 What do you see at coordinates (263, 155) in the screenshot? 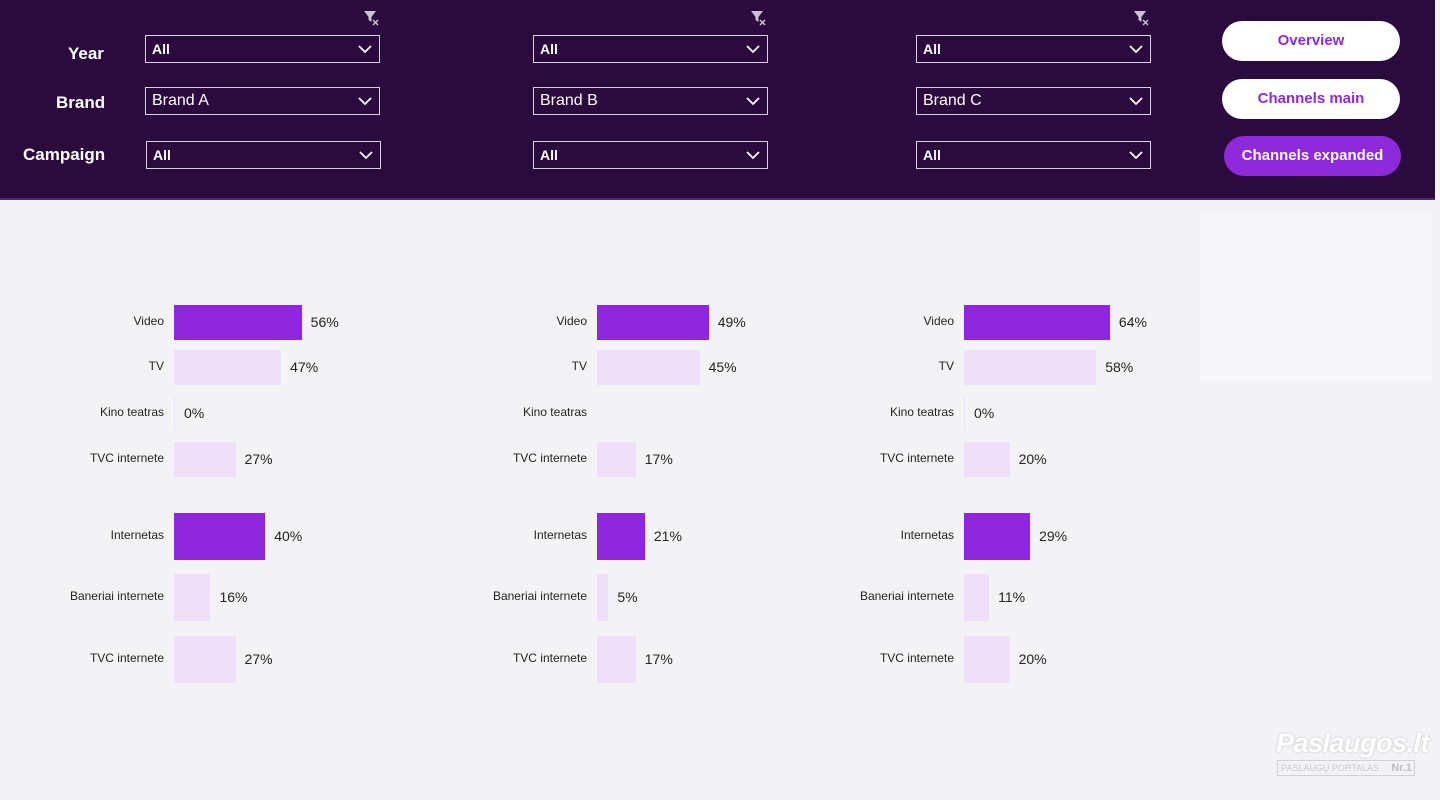
I see `campaign-dropdown-1: All` at bounding box center [263, 155].